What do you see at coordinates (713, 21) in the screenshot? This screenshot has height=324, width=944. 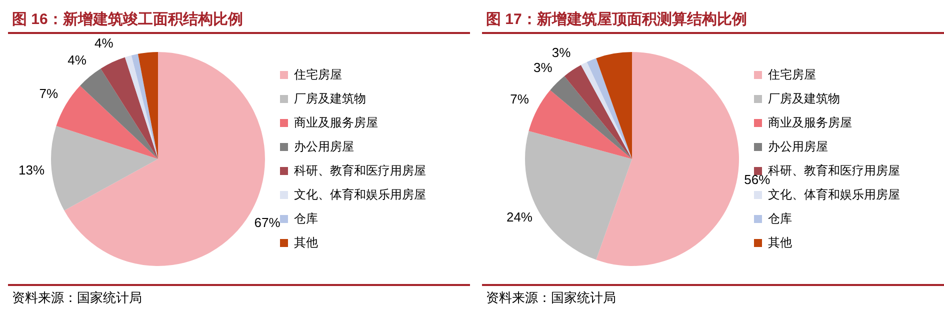 I see `chart-title: 图 17：新增建筑屋顶面积测算结构比例` at bounding box center [713, 21].